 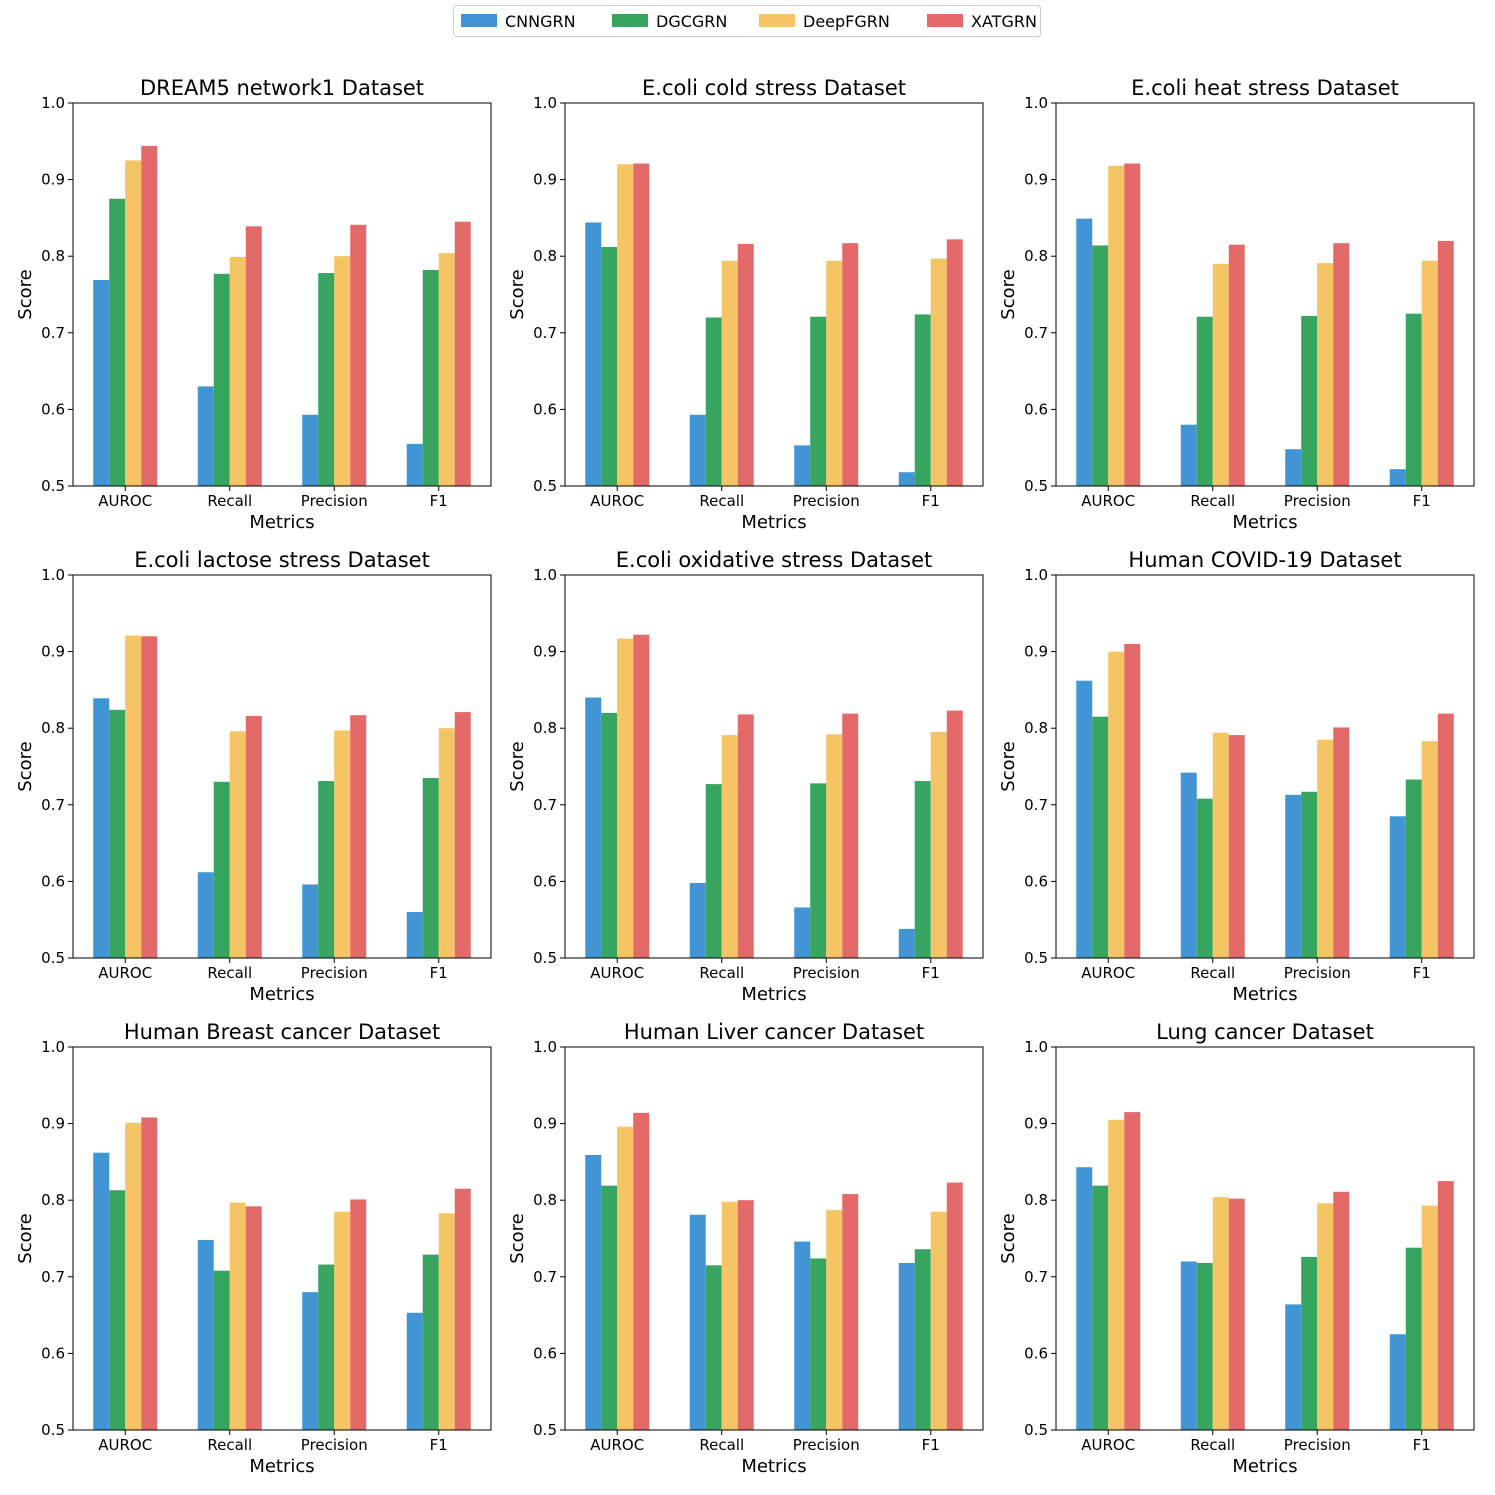 I want to click on legend-label-cnngrn: CNNGRN, so click(x=540, y=21).